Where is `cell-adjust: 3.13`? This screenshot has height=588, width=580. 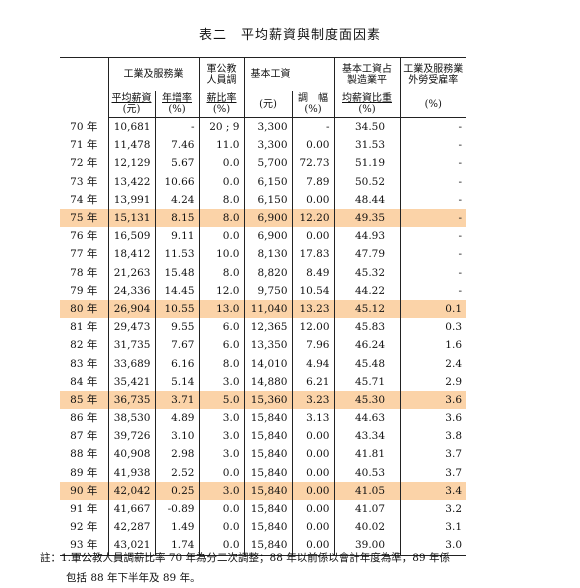
cell-adjust: 3.13 is located at coordinates (313, 418).